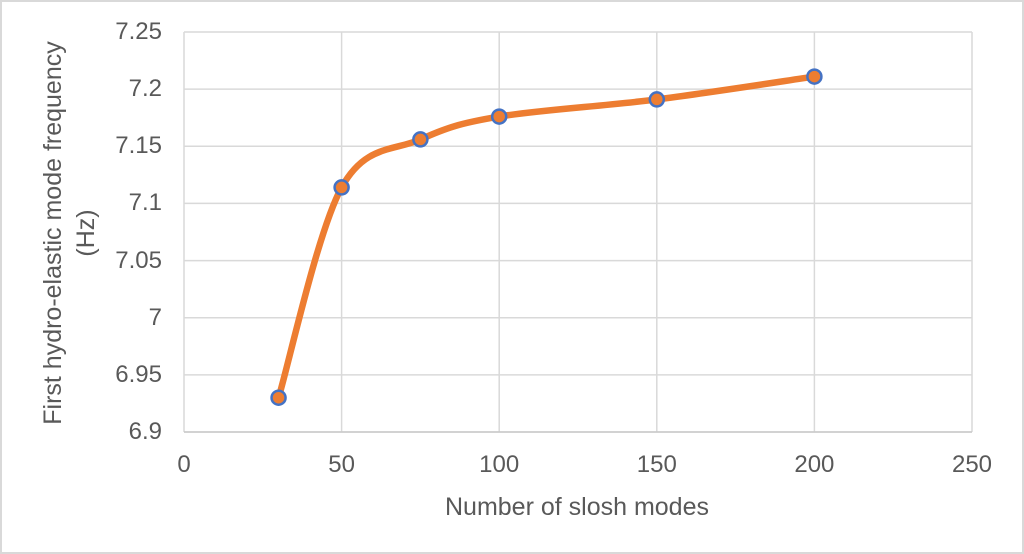  Describe the element at coordinates (53, 233) in the screenshot. I see `y-axis-title-line1: First hydro-elastic mode frequency` at that location.